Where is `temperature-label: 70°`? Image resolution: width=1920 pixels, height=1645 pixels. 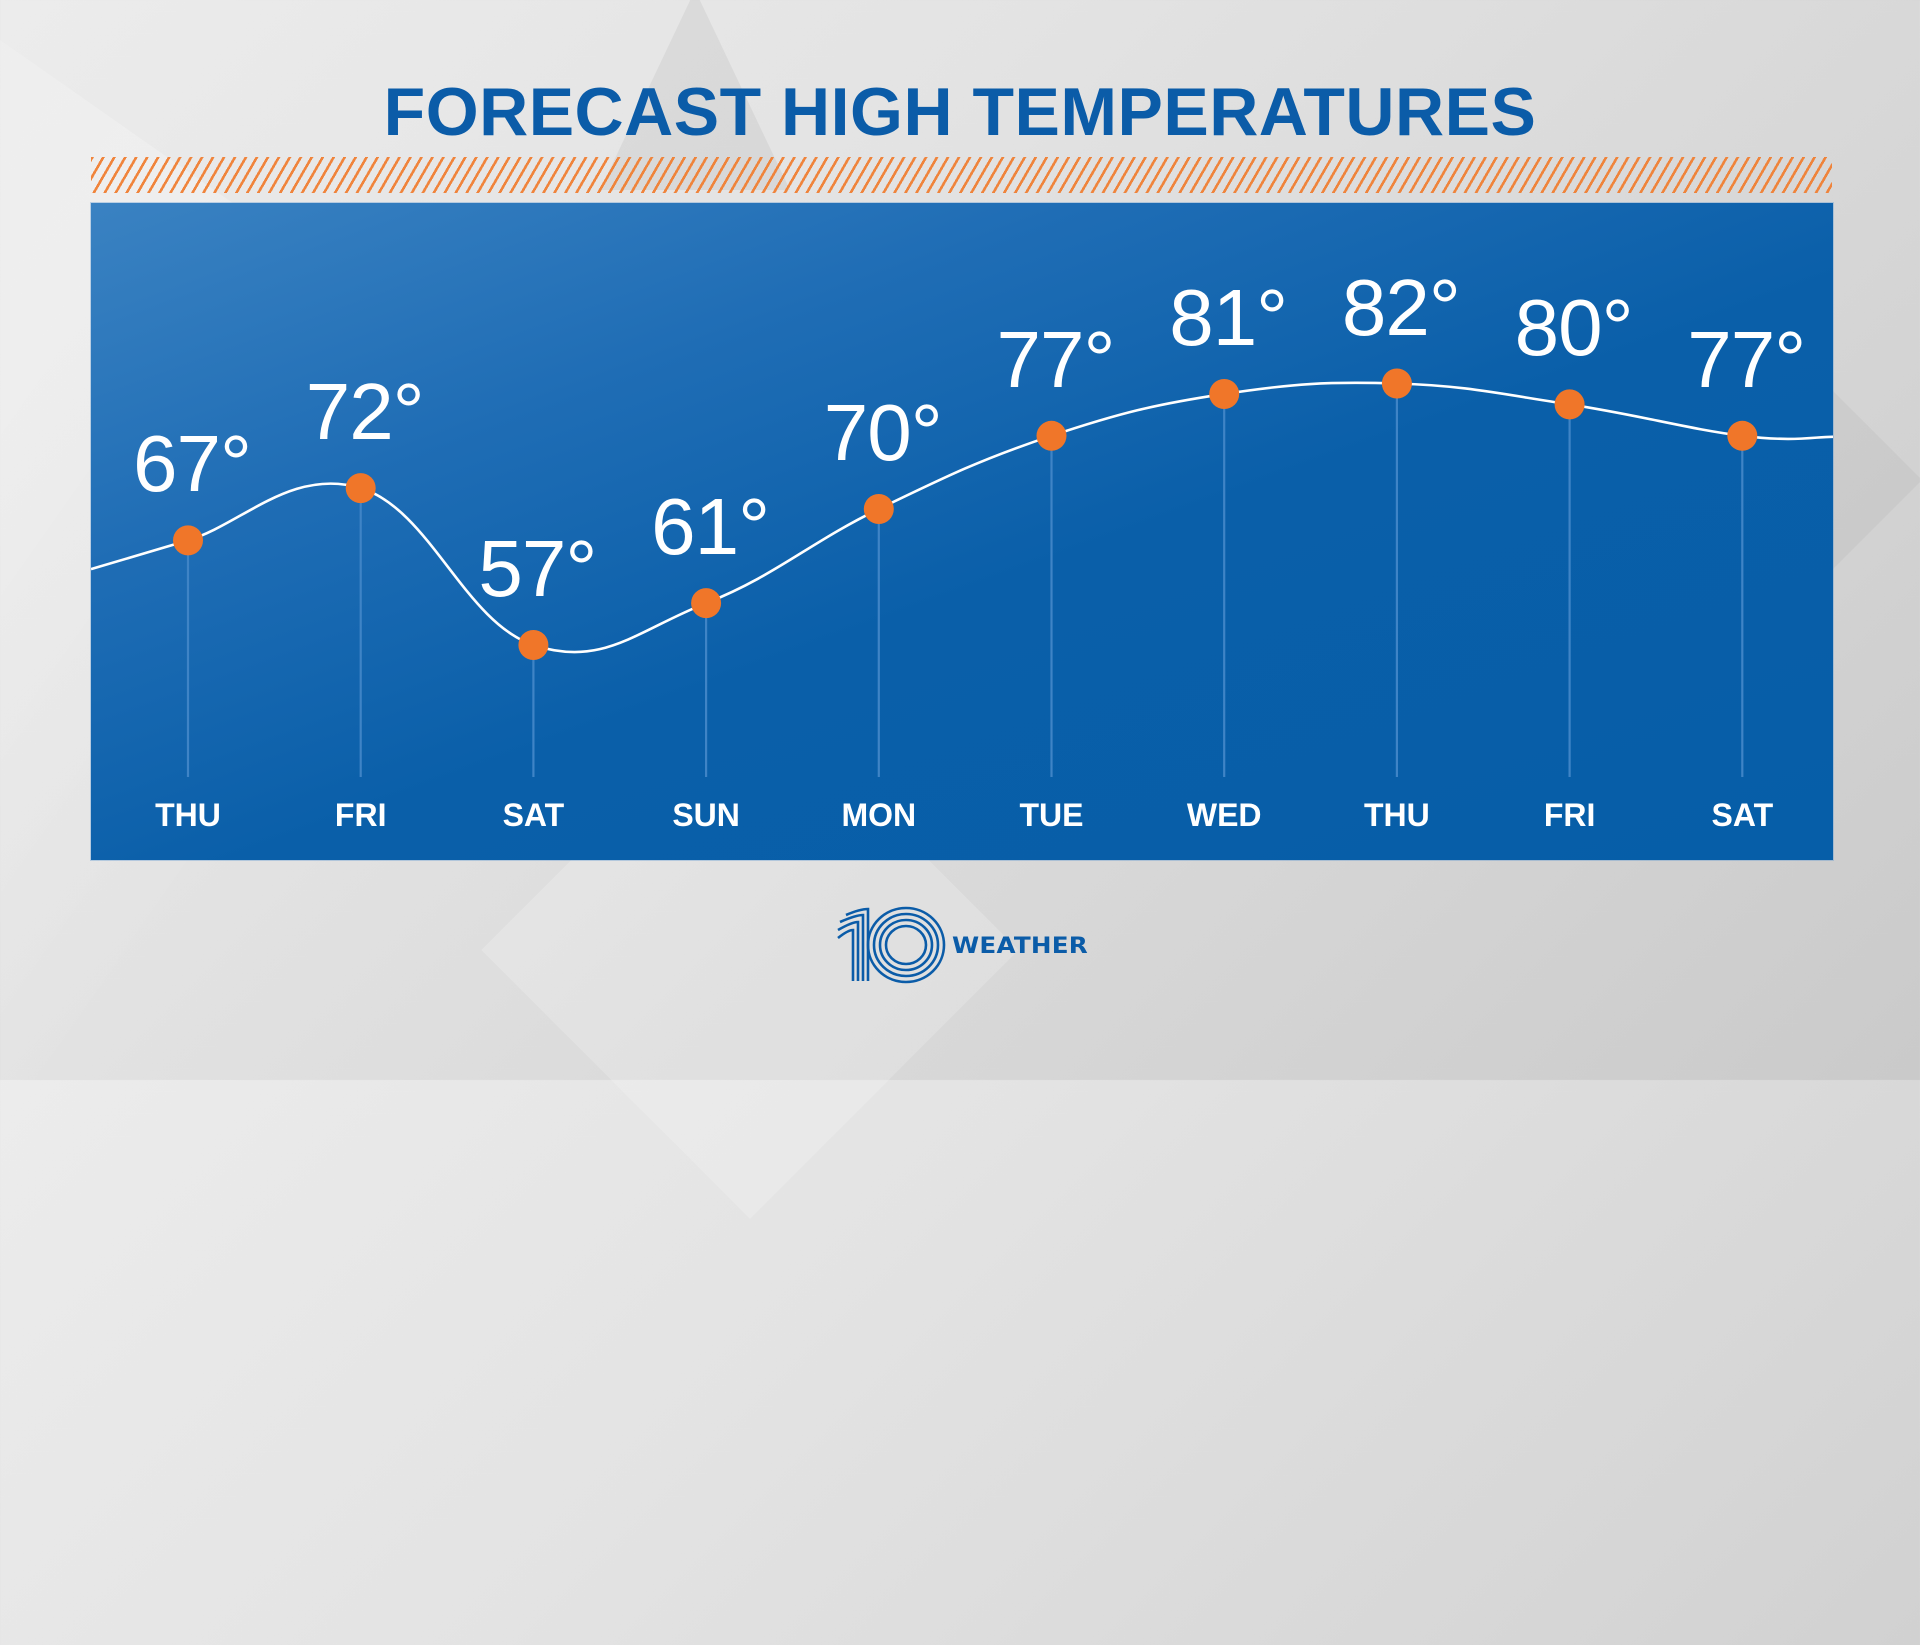 temperature-label: 70° is located at coordinates (883, 433).